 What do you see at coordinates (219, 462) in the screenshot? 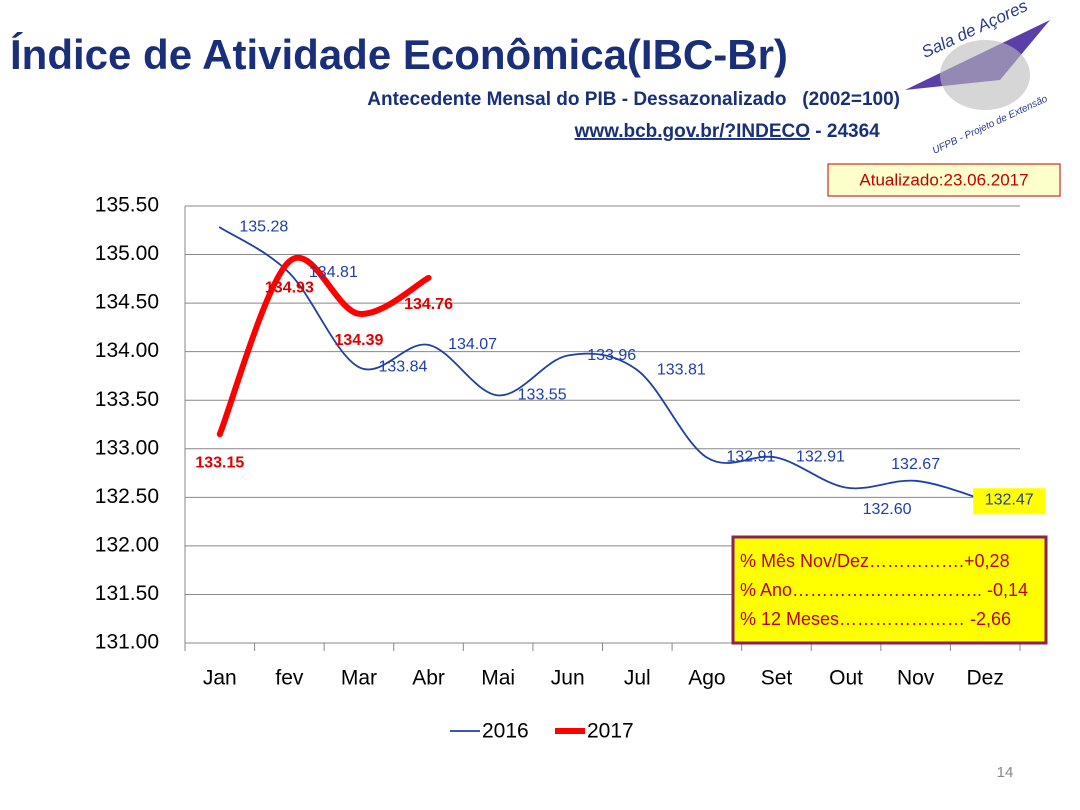
I see `value-label: 133.15` at bounding box center [219, 462].